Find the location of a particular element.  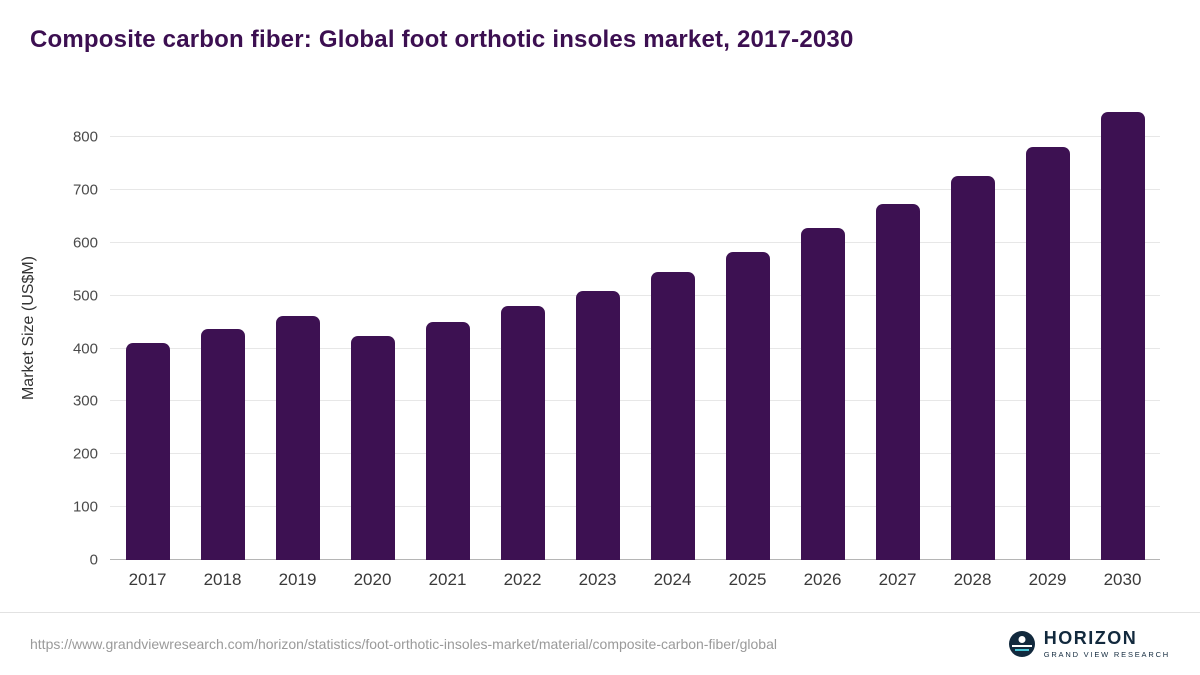

x-tick-label: 2026 is located at coordinates (822, 579).